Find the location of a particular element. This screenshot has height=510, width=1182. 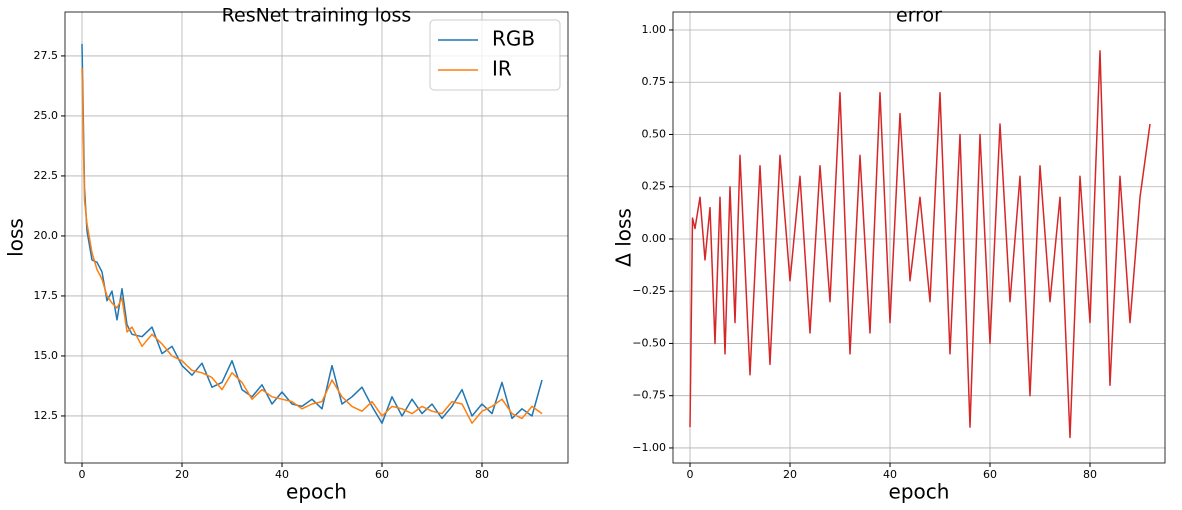

y-tick-label: 0.75 is located at coordinates (654, 81).